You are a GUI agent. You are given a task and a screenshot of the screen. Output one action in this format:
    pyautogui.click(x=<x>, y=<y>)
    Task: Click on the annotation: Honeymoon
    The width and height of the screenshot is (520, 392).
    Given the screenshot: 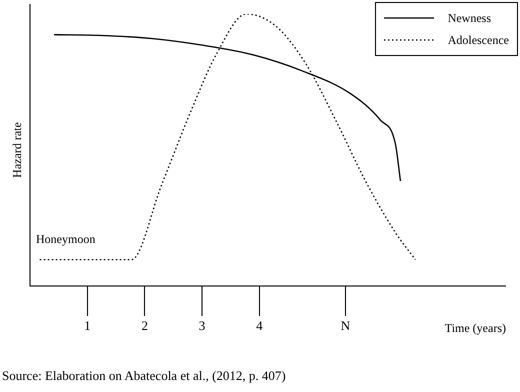 What is the action you would take?
    pyautogui.click(x=66, y=239)
    